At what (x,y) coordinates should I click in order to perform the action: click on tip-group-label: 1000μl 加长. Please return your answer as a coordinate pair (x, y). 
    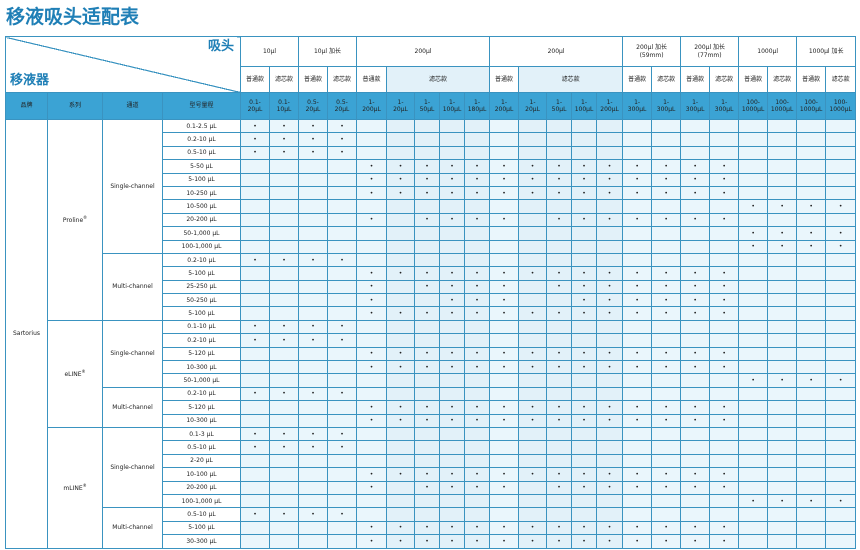
    Looking at the image, I should click on (826, 51).